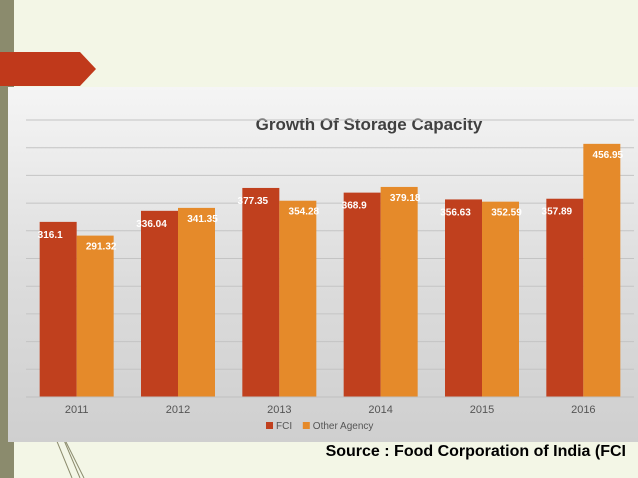  Describe the element at coordinates (58, 309) in the screenshot. I see `bar-fci-2011` at that location.